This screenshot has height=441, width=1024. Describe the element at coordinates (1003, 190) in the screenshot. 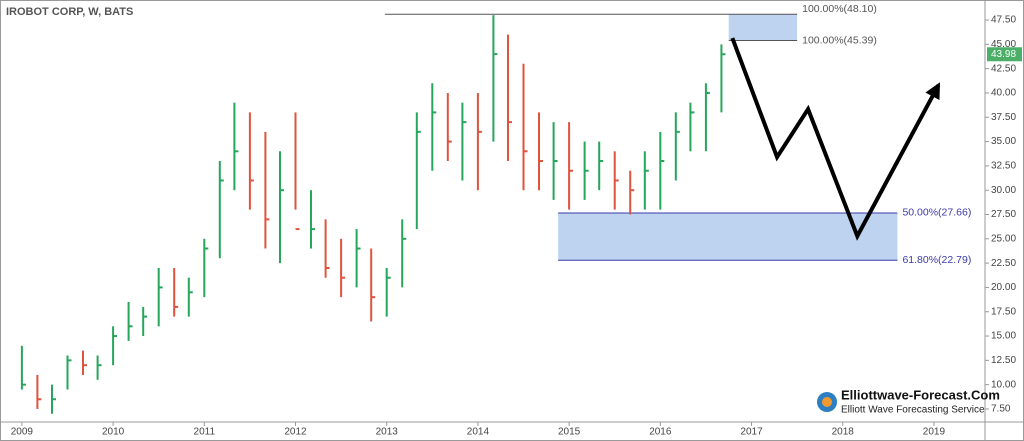

I see `y-tick-label: 30.00` at that location.